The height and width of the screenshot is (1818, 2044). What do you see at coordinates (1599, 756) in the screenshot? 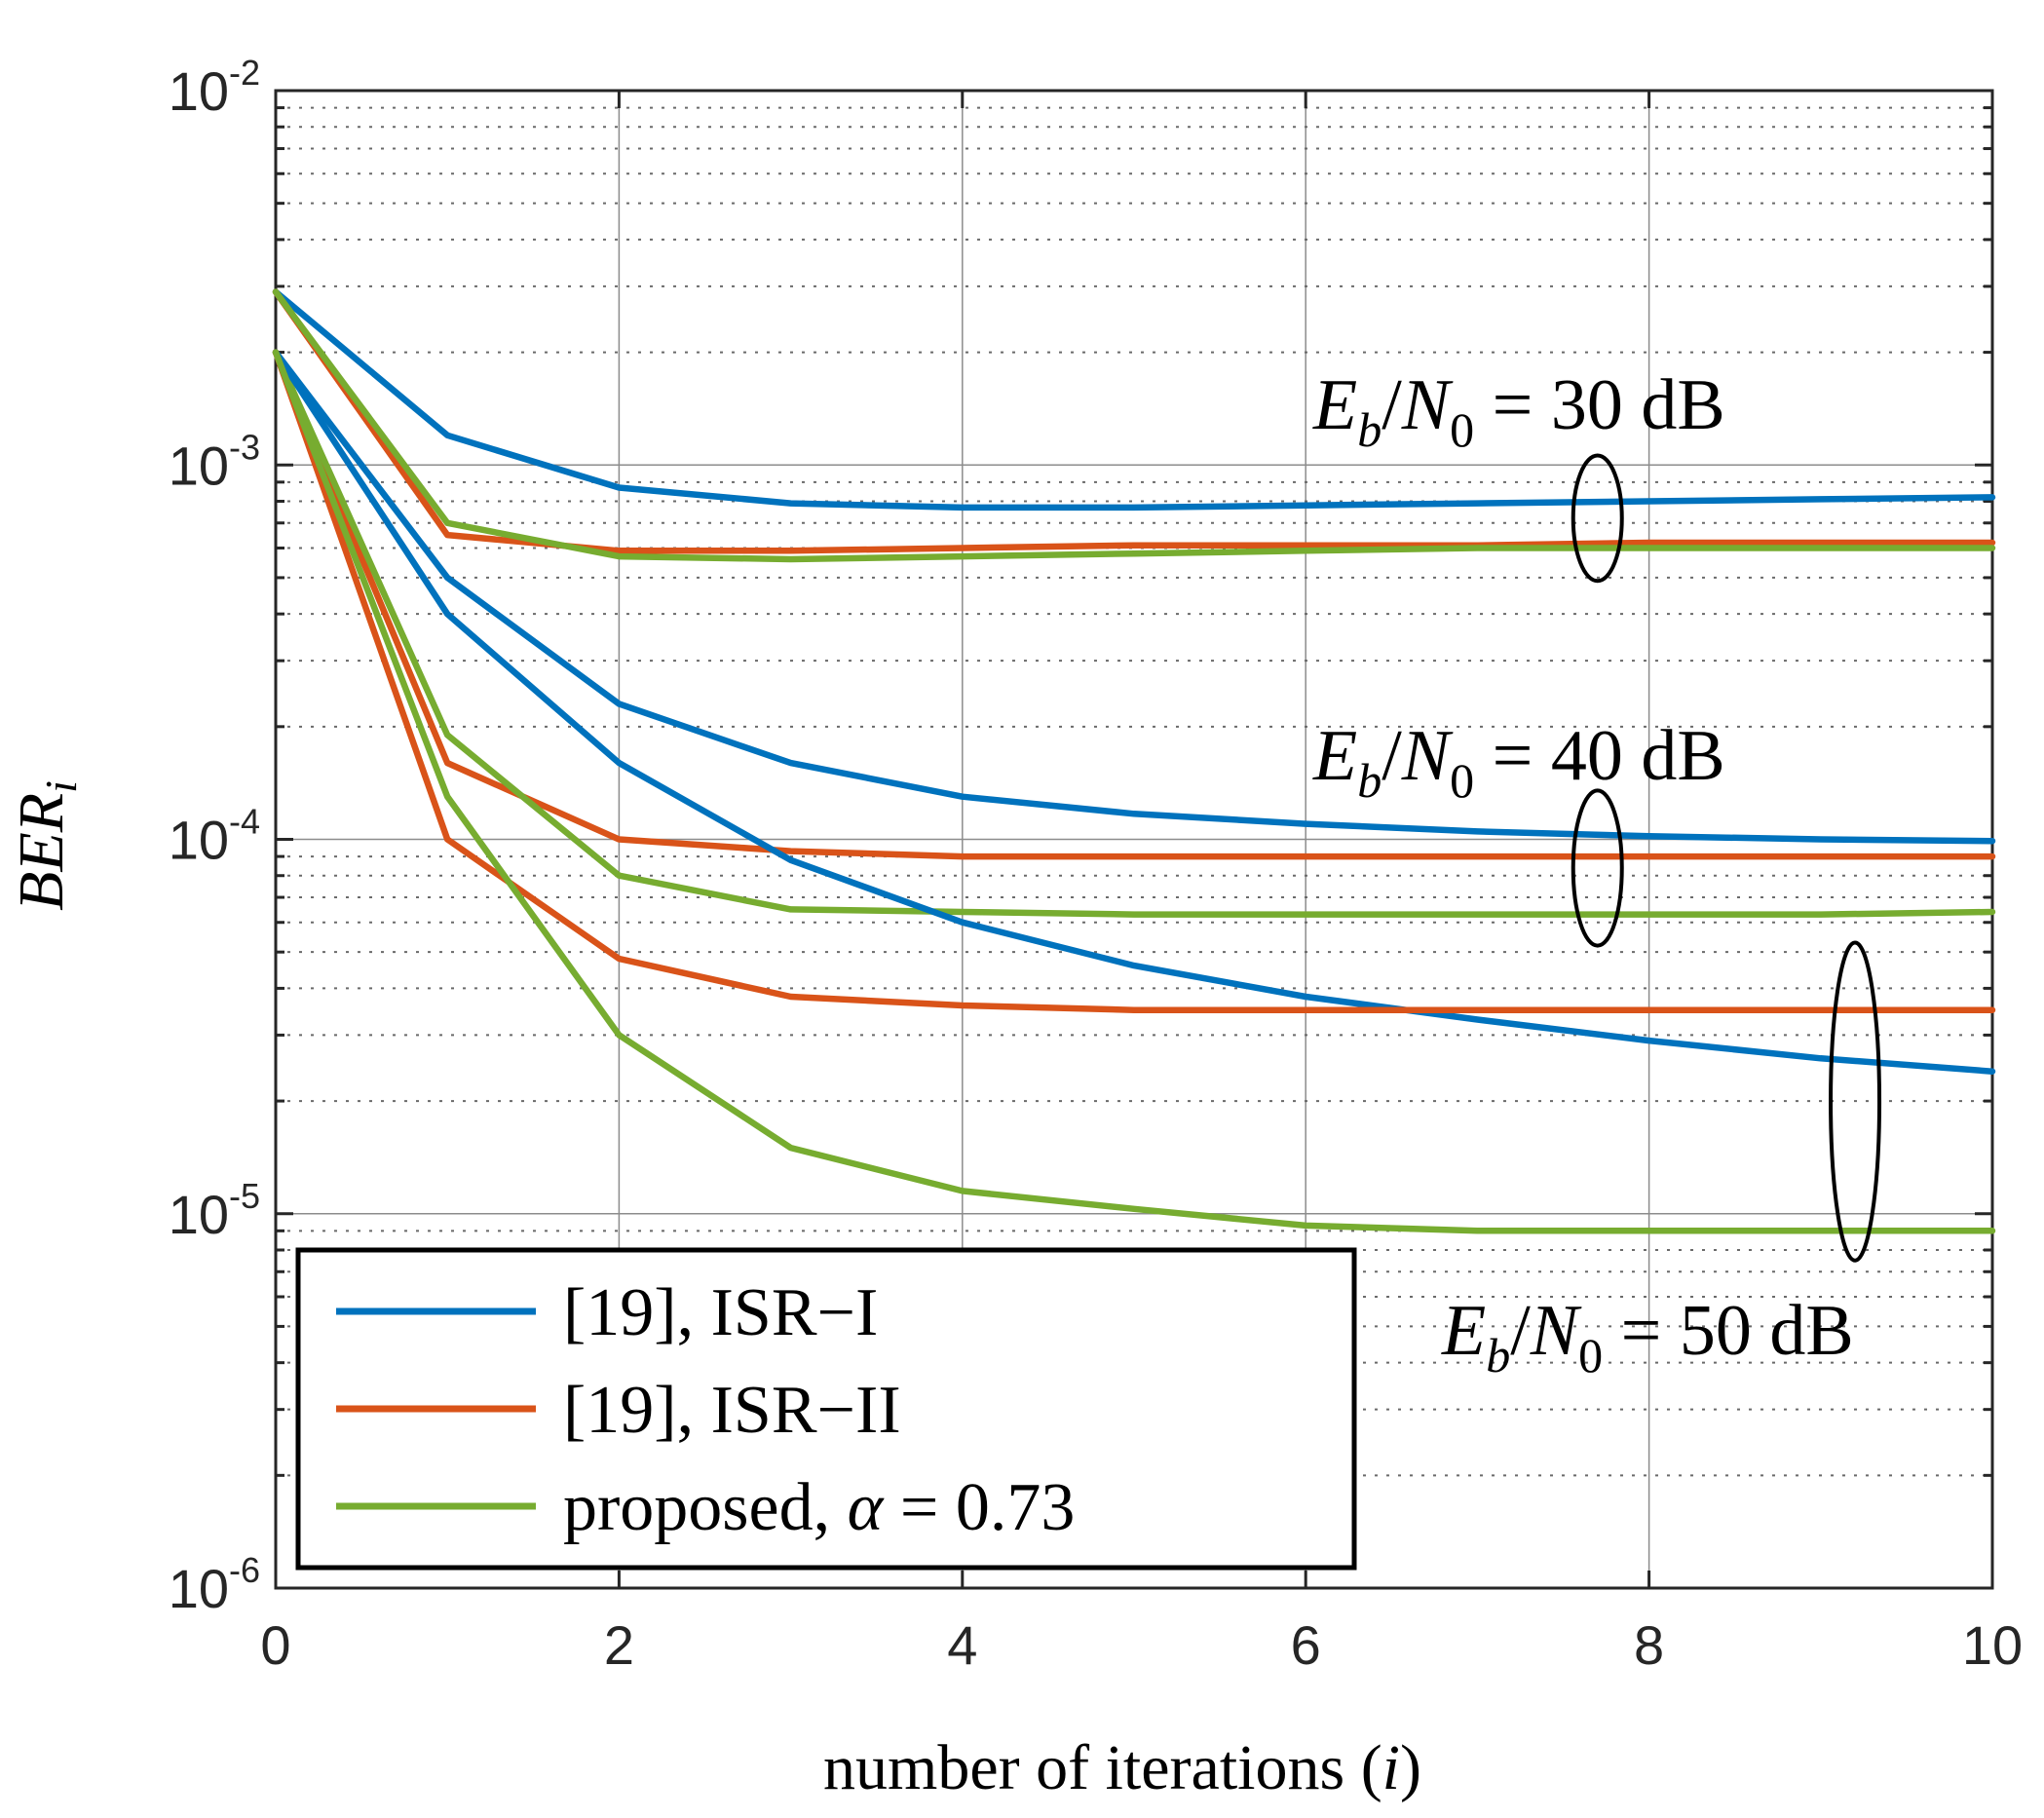
I see `annotation-value: = 40 dB` at bounding box center [1599, 756].